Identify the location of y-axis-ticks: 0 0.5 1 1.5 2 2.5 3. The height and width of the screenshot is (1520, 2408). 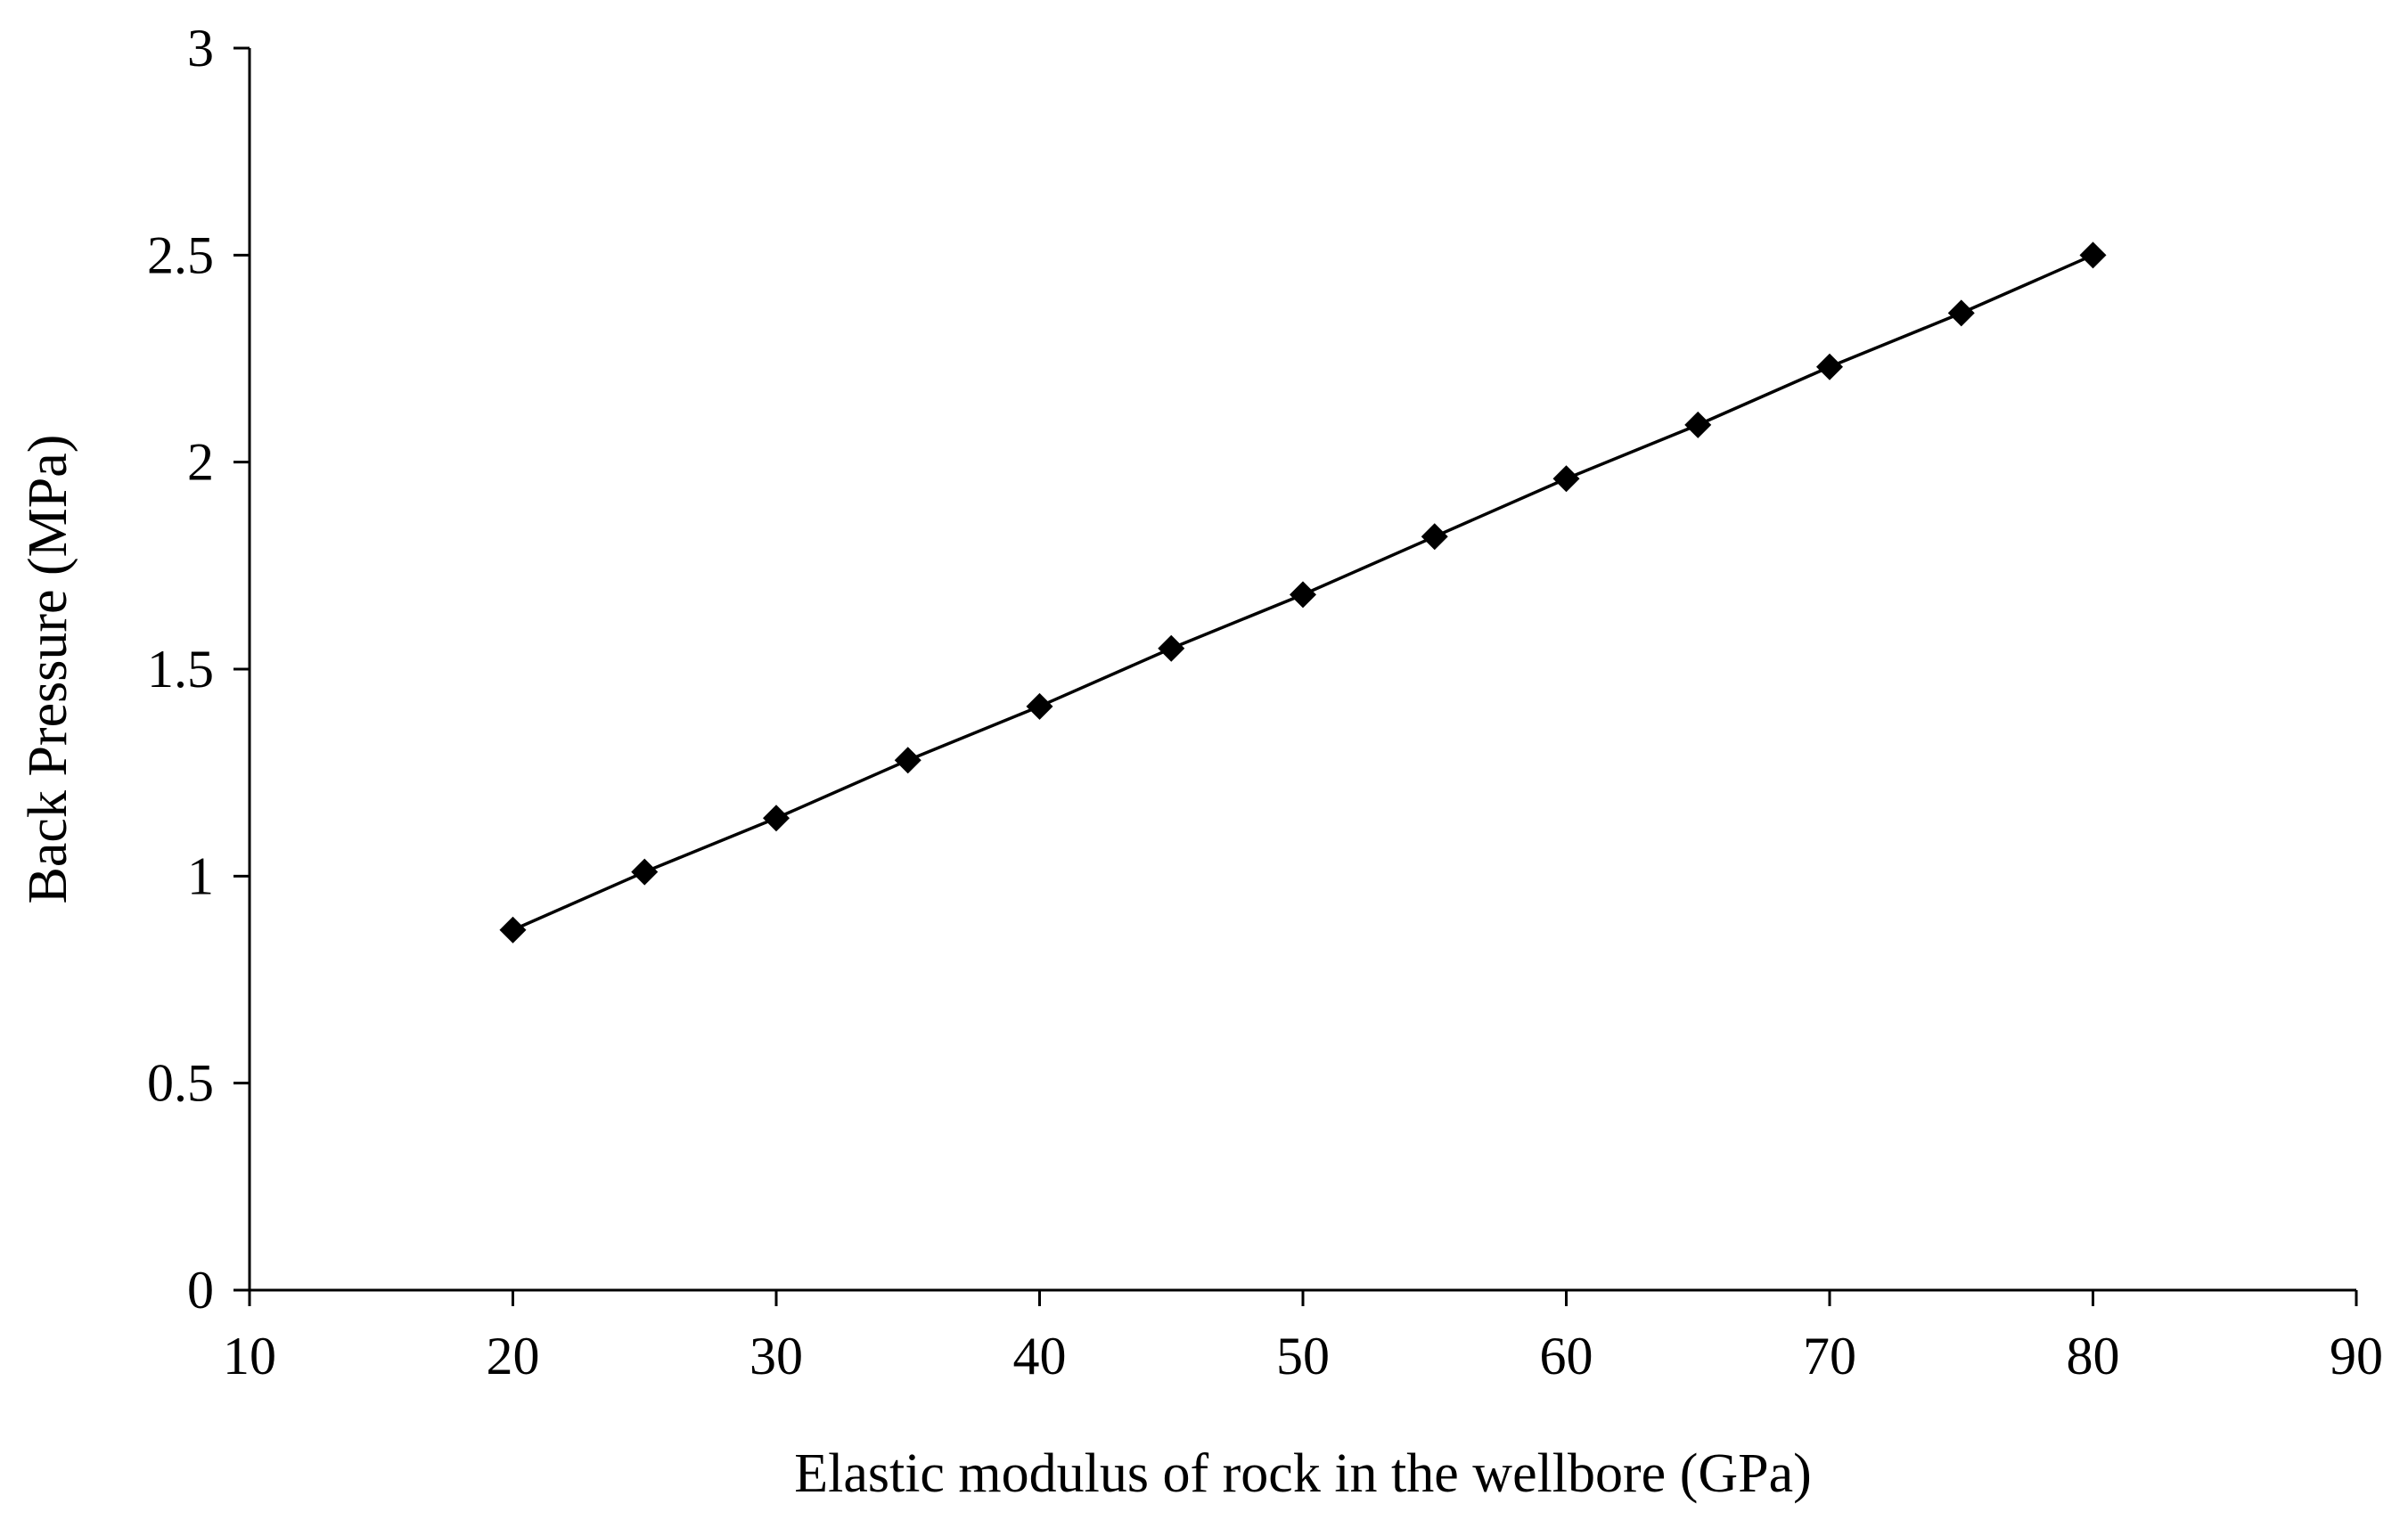
(198, 669).